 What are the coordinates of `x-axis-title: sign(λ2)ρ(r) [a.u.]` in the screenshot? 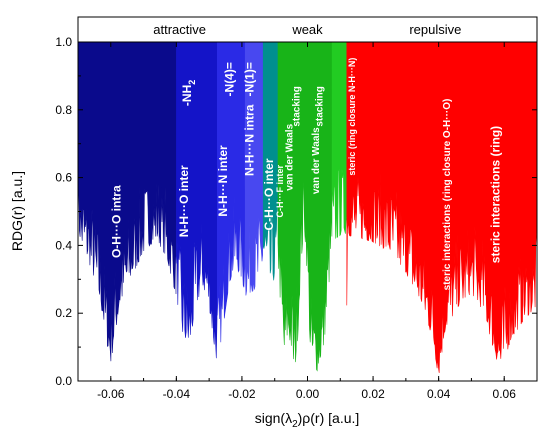 It's located at (307, 420).